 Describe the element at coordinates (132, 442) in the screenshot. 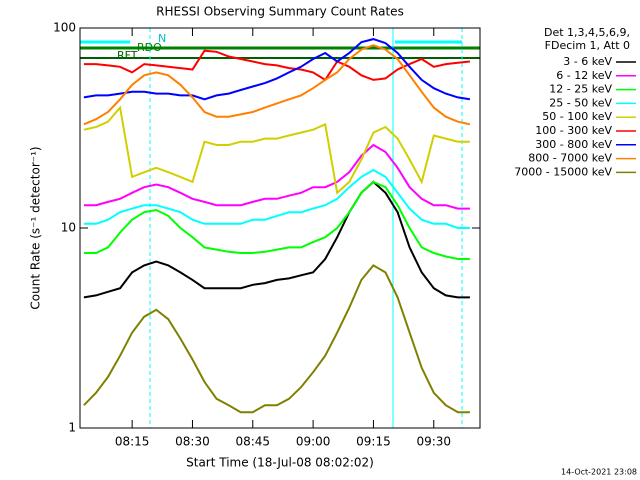

I see `x-tick-label: 08:15` at that location.